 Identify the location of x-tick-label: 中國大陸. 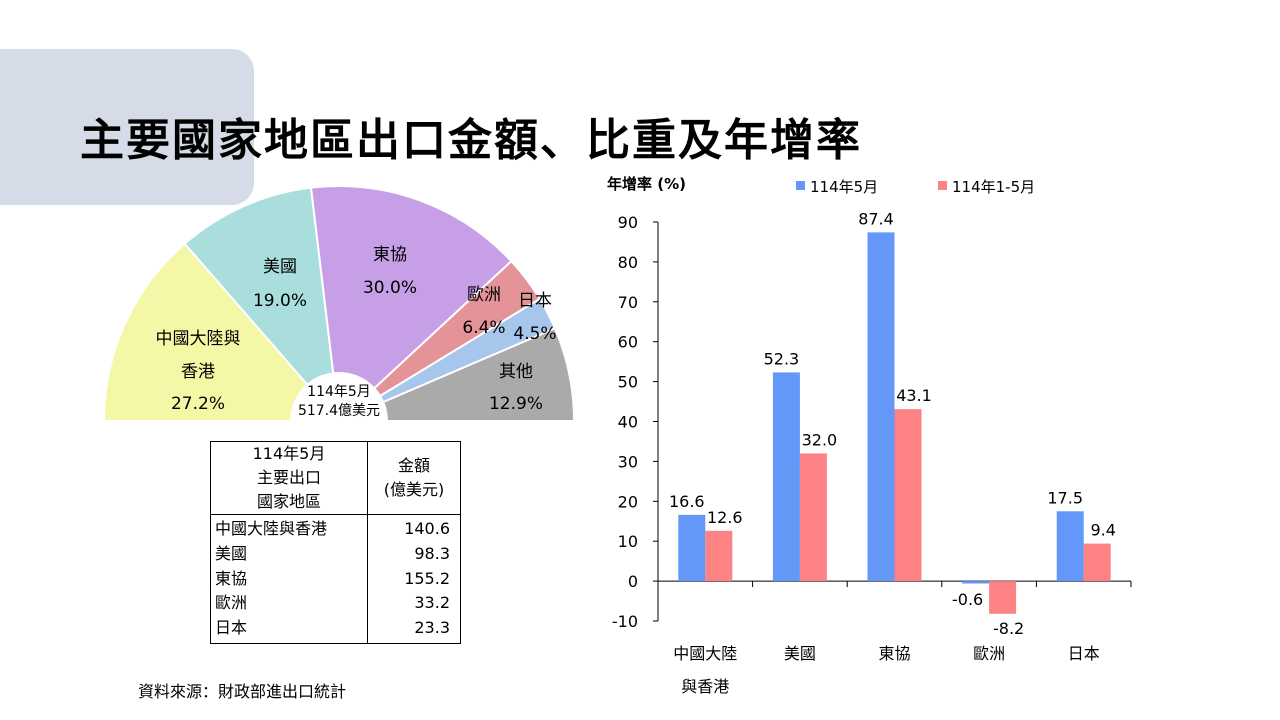
(705, 653).